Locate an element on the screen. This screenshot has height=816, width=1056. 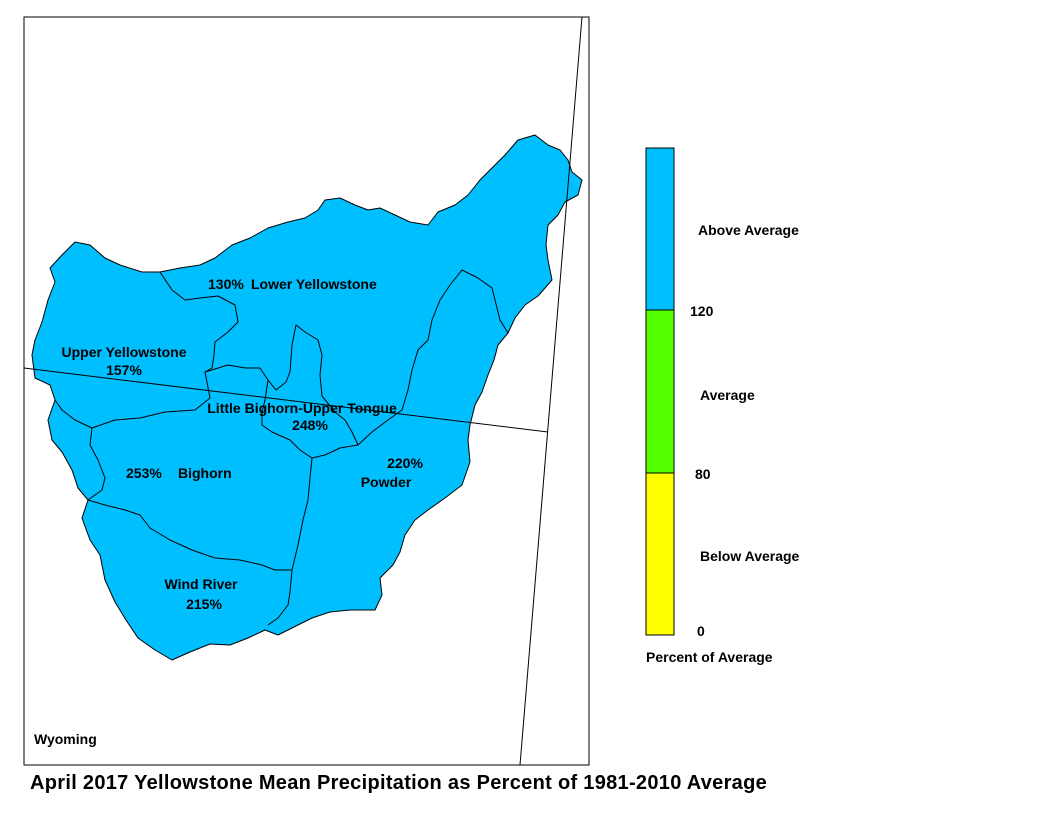
legend-label-below-average: Below Average is located at coordinates (750, 556).